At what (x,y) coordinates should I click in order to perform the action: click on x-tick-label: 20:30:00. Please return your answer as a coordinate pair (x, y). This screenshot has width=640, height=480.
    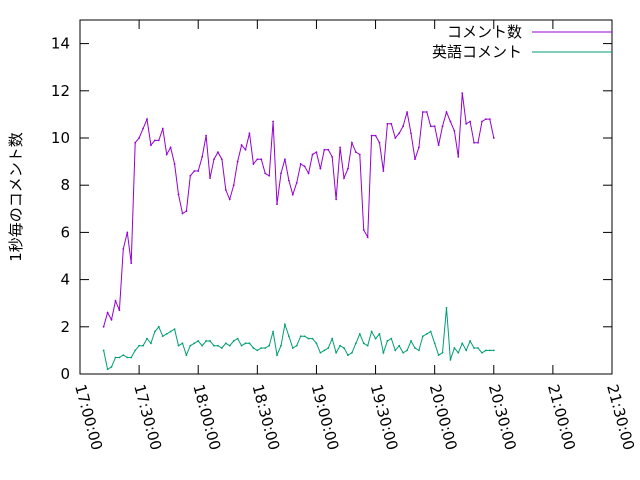
    Looking at the image, I should click on (502, 417).